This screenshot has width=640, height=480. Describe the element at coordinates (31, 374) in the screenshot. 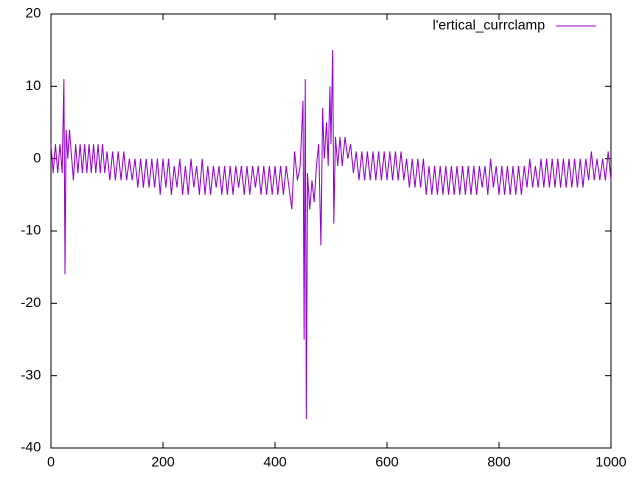

I see `y-tick-label: -30` at that location.